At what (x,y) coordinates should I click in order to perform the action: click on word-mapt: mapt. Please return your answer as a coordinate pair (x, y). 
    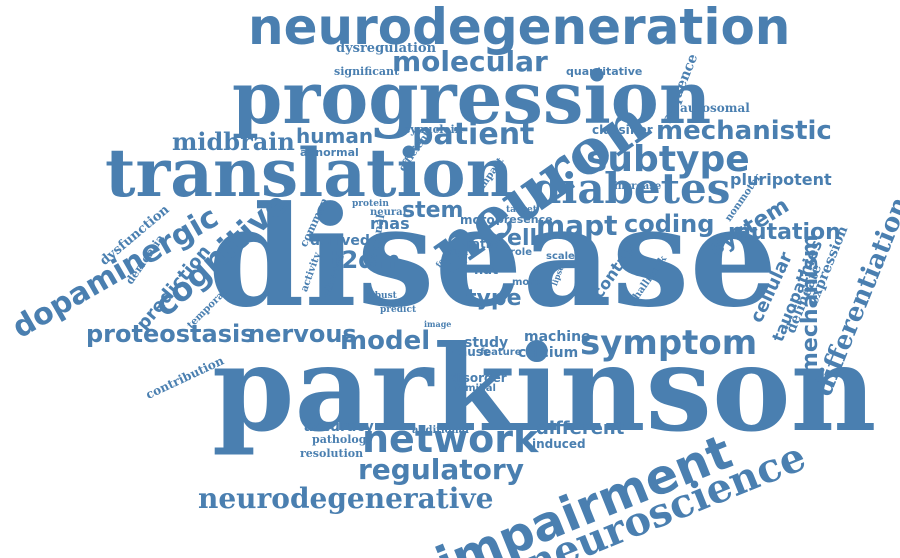
    Looking at the image, I should click on (577, 225).